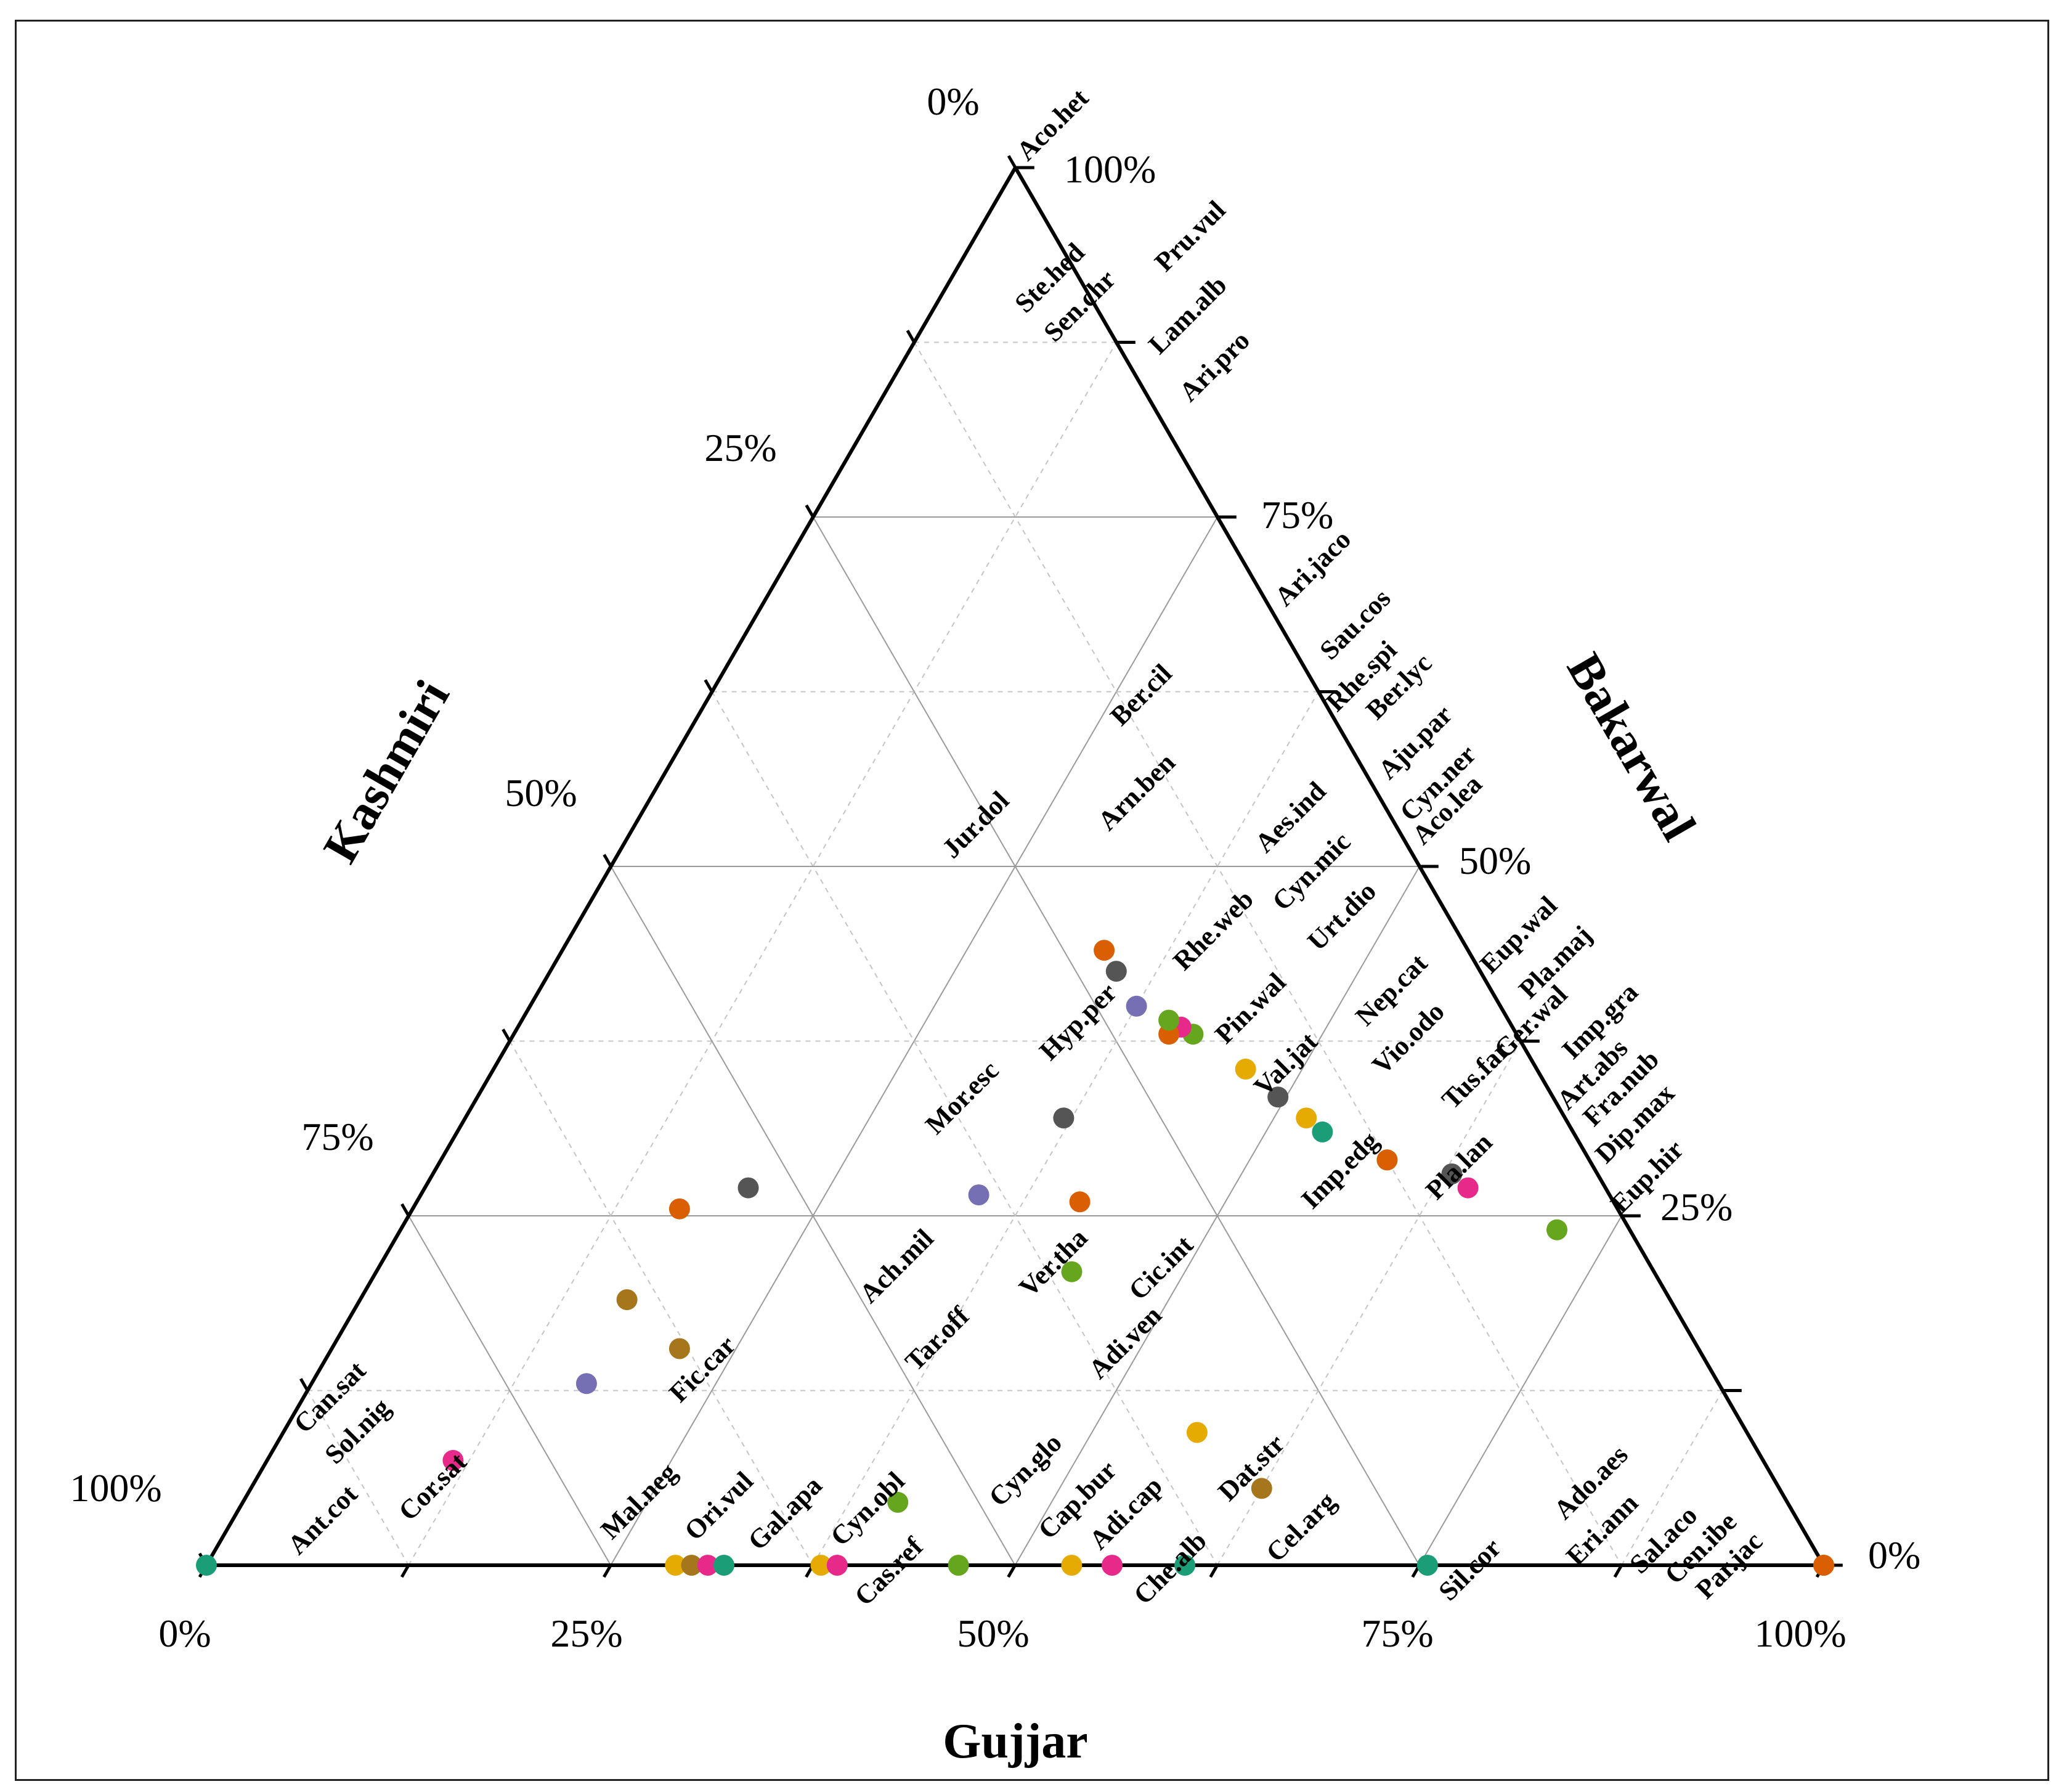 The height and width of the screenshot is (1792, 2064). What do you see at coordinates (1189, 236) in the screenshot?
I see `point-label: Pru.vul` at bounding box center [1189, 236].